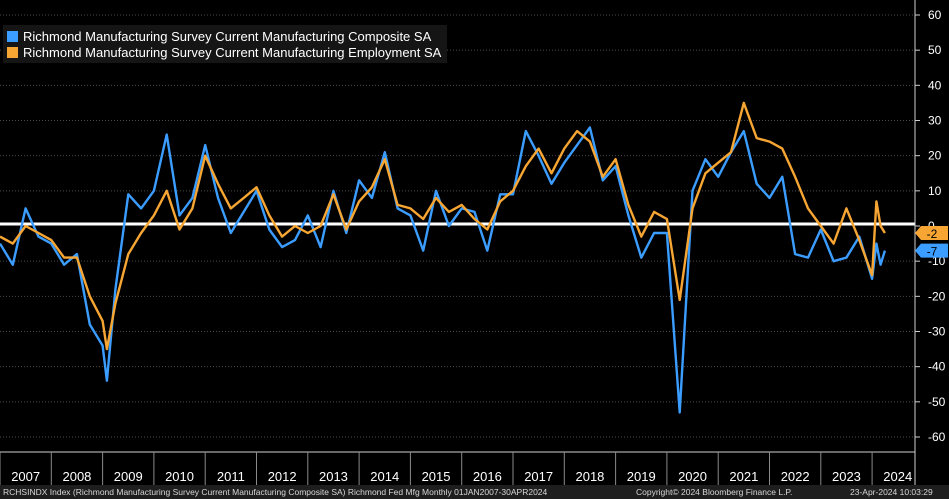  What do you see at coordinates (937, 261) in the screenshot?
I see `y-tick-label: -10` at bounding box center [937, 261].